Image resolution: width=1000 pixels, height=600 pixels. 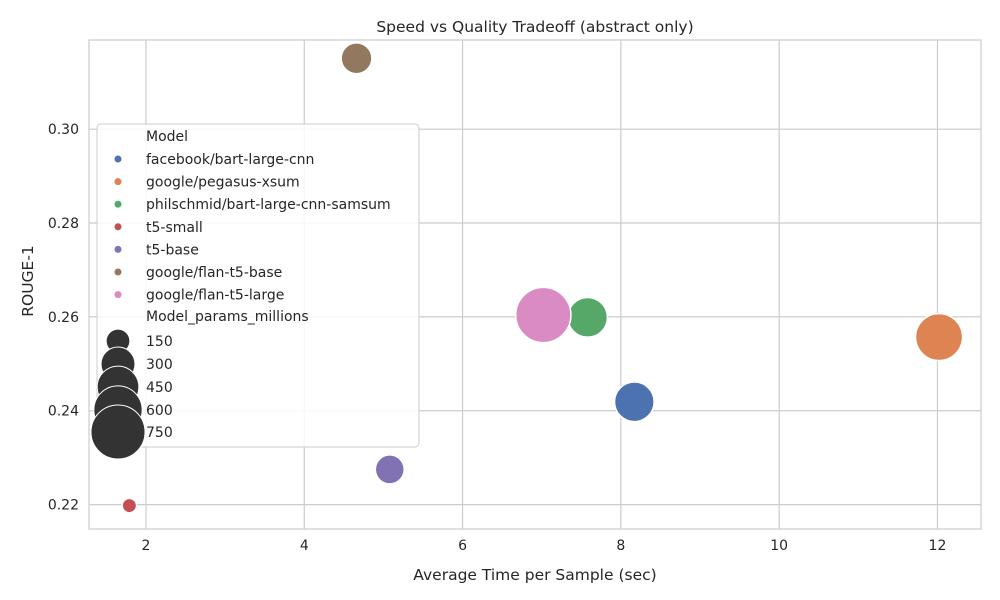 What do you see at coordinates (159, 411) in the screenshot?
I see `legend-size-label: 600` at bounding box center [159, 411].